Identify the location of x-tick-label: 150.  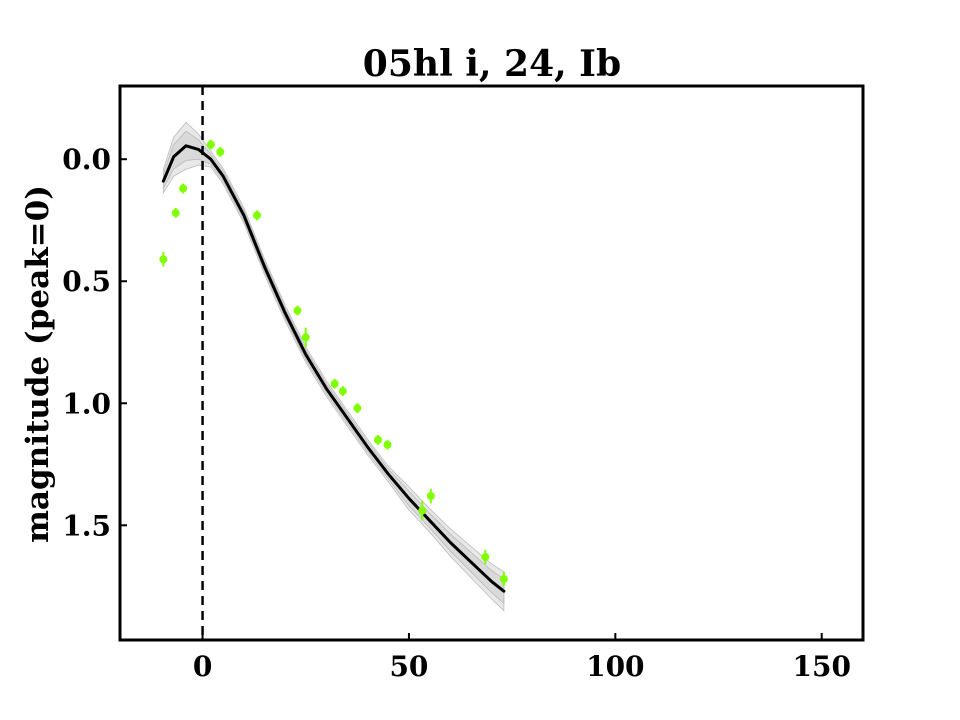
(821, 666).